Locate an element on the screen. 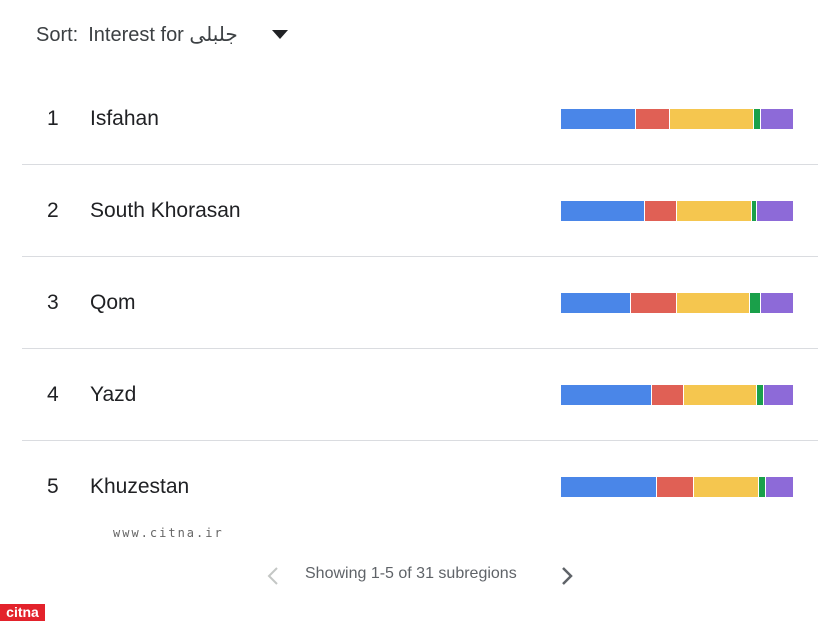 Image resolution: width=835 pixels, height=621 pixels. region-name: Yazd is located at coordinates (113, 394).